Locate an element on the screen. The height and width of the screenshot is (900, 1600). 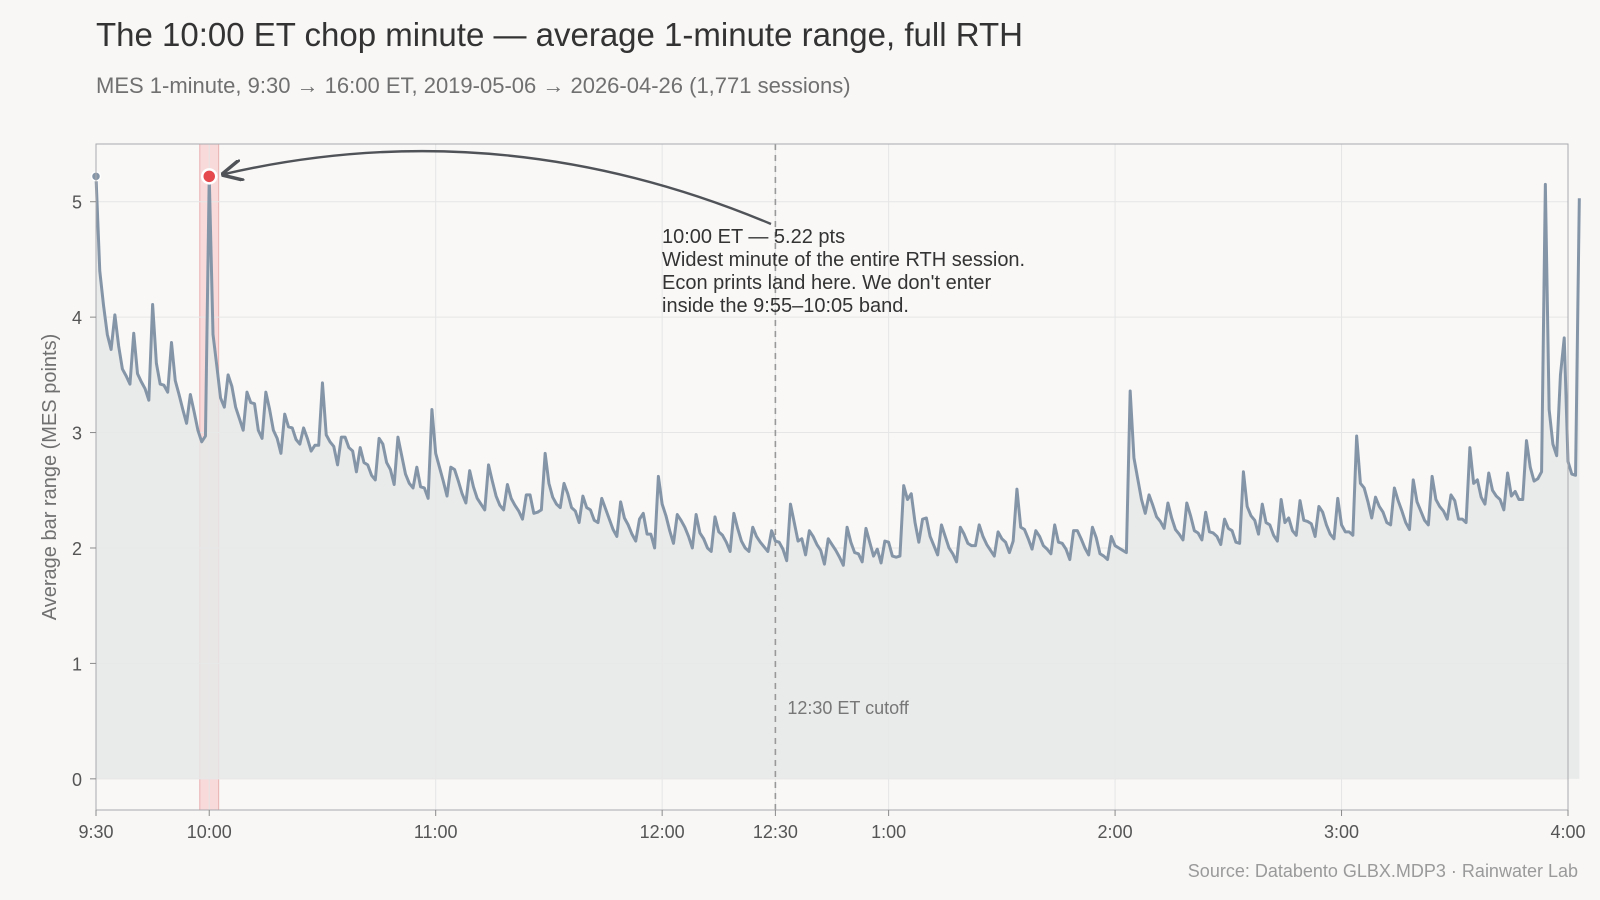
y-tick-label: 2 is located at coordinates (77, 549).